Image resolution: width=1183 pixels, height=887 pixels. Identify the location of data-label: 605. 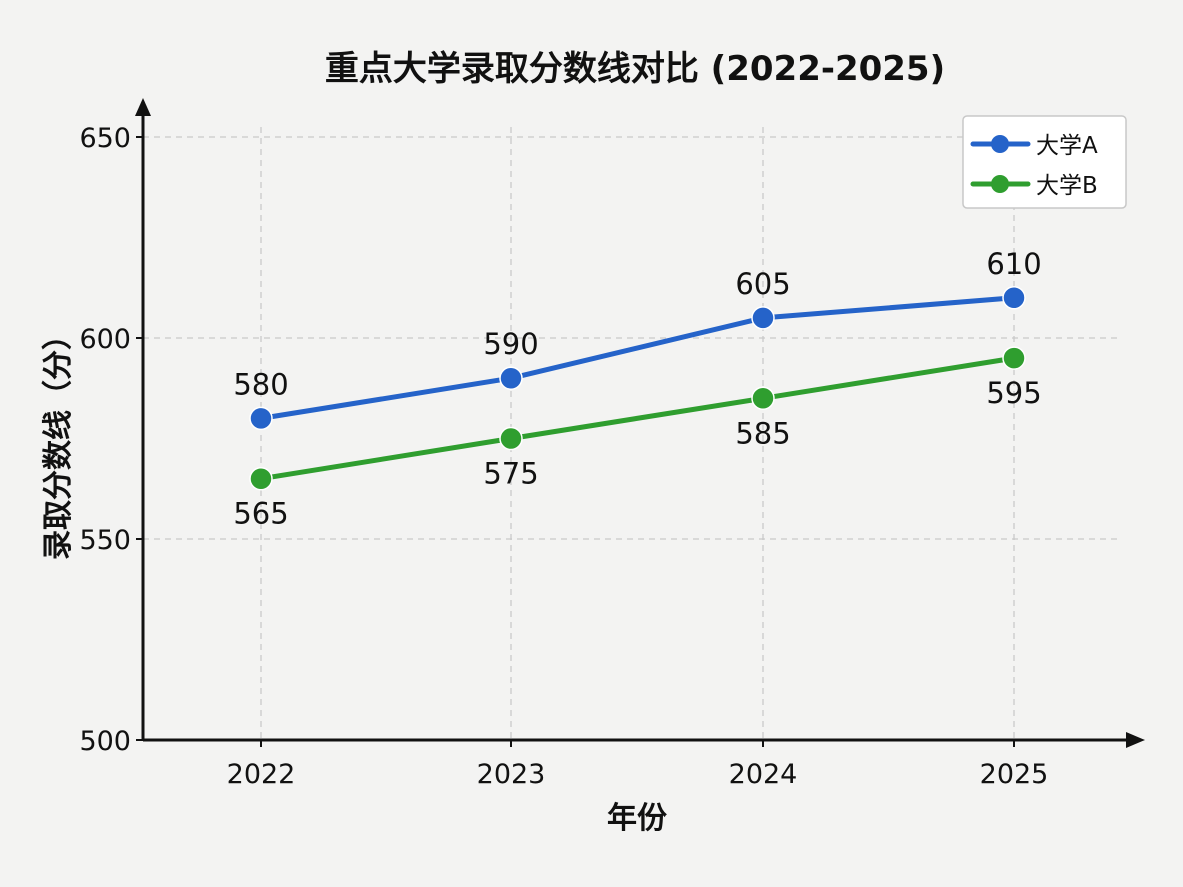
(762, 284).